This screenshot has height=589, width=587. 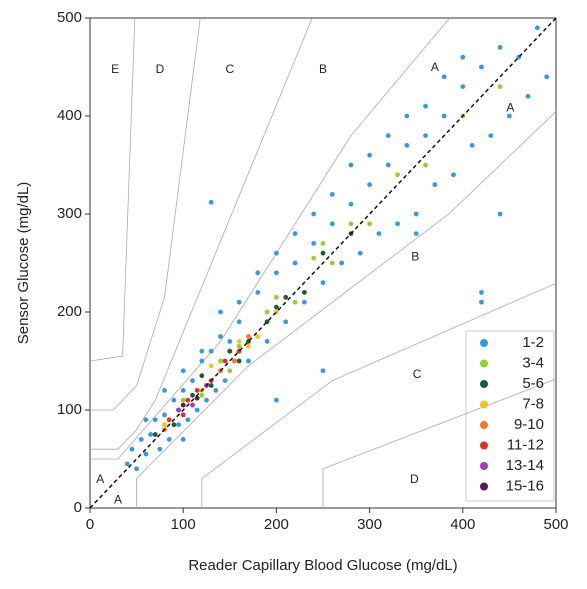 I want to click on y-tick-label: 0, so click(x=78, y=507).